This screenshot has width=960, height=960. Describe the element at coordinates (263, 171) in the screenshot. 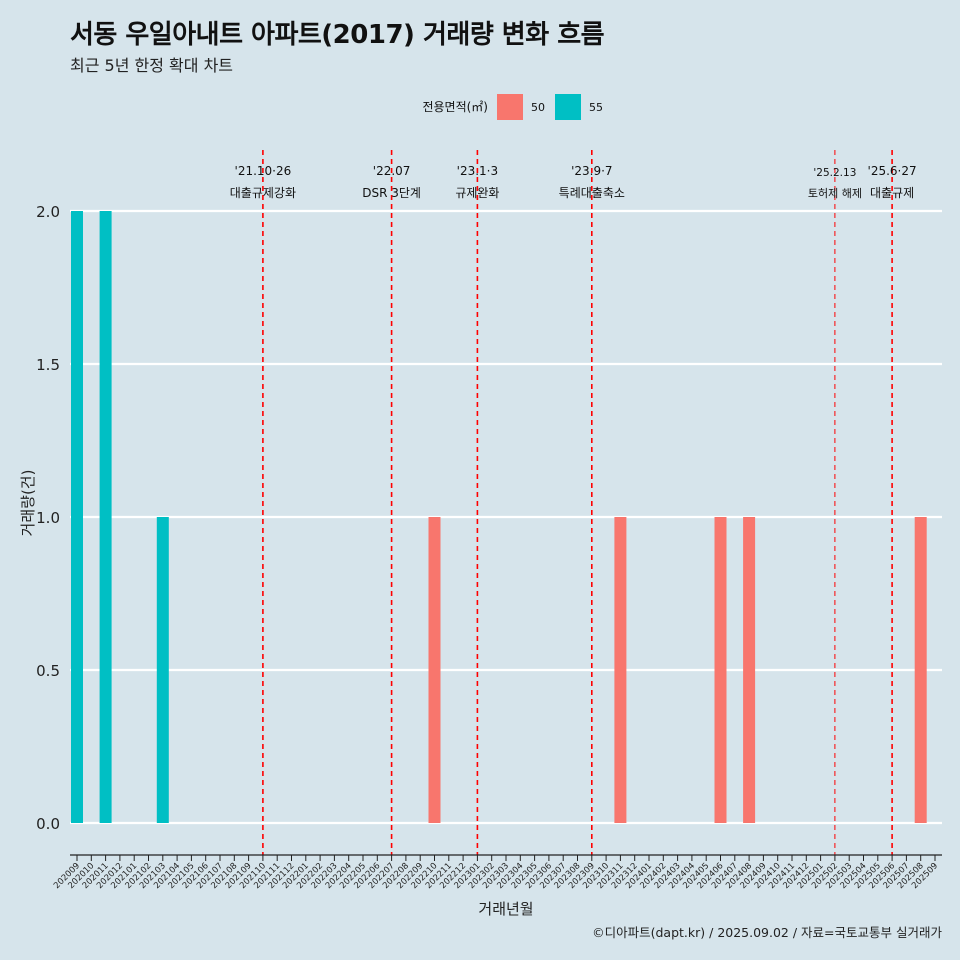

I see `annotation-date: '21.10·26` at that location.